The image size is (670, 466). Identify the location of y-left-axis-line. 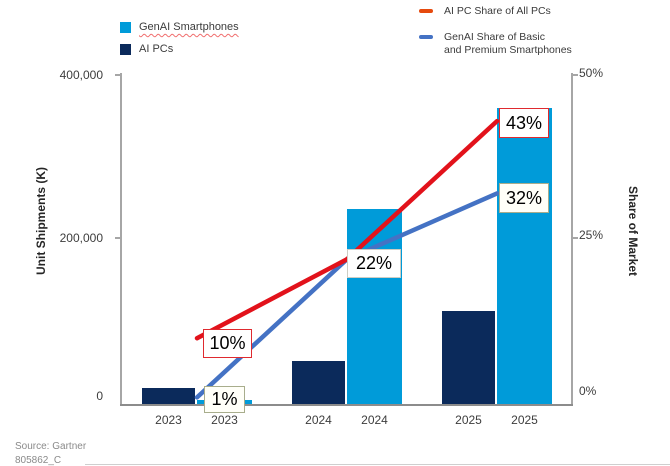
(121, 239).